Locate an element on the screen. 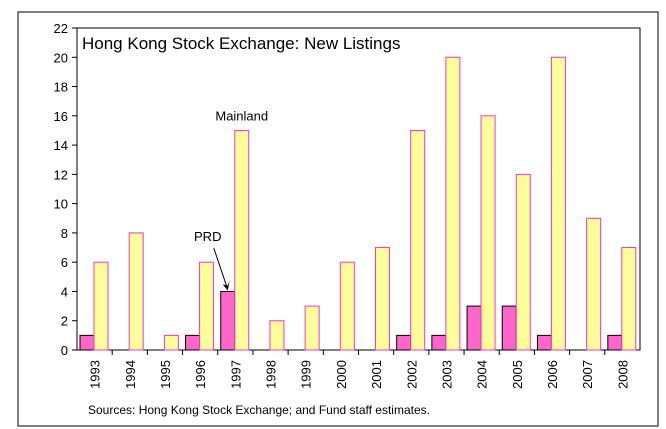 Image resolution: width=666 pixels, height=429 pixels. y-tick-label: 0 is located at coordinates (64, 350).